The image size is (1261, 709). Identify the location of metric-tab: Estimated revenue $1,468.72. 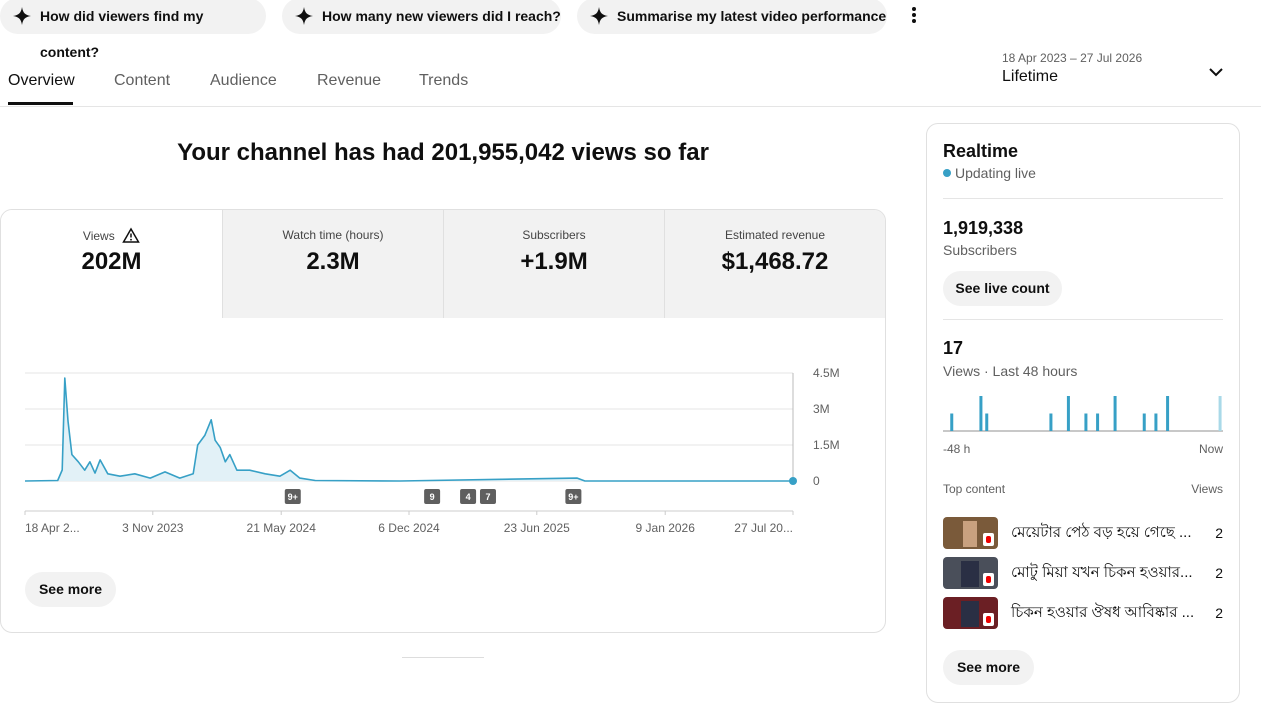
(774, 264).